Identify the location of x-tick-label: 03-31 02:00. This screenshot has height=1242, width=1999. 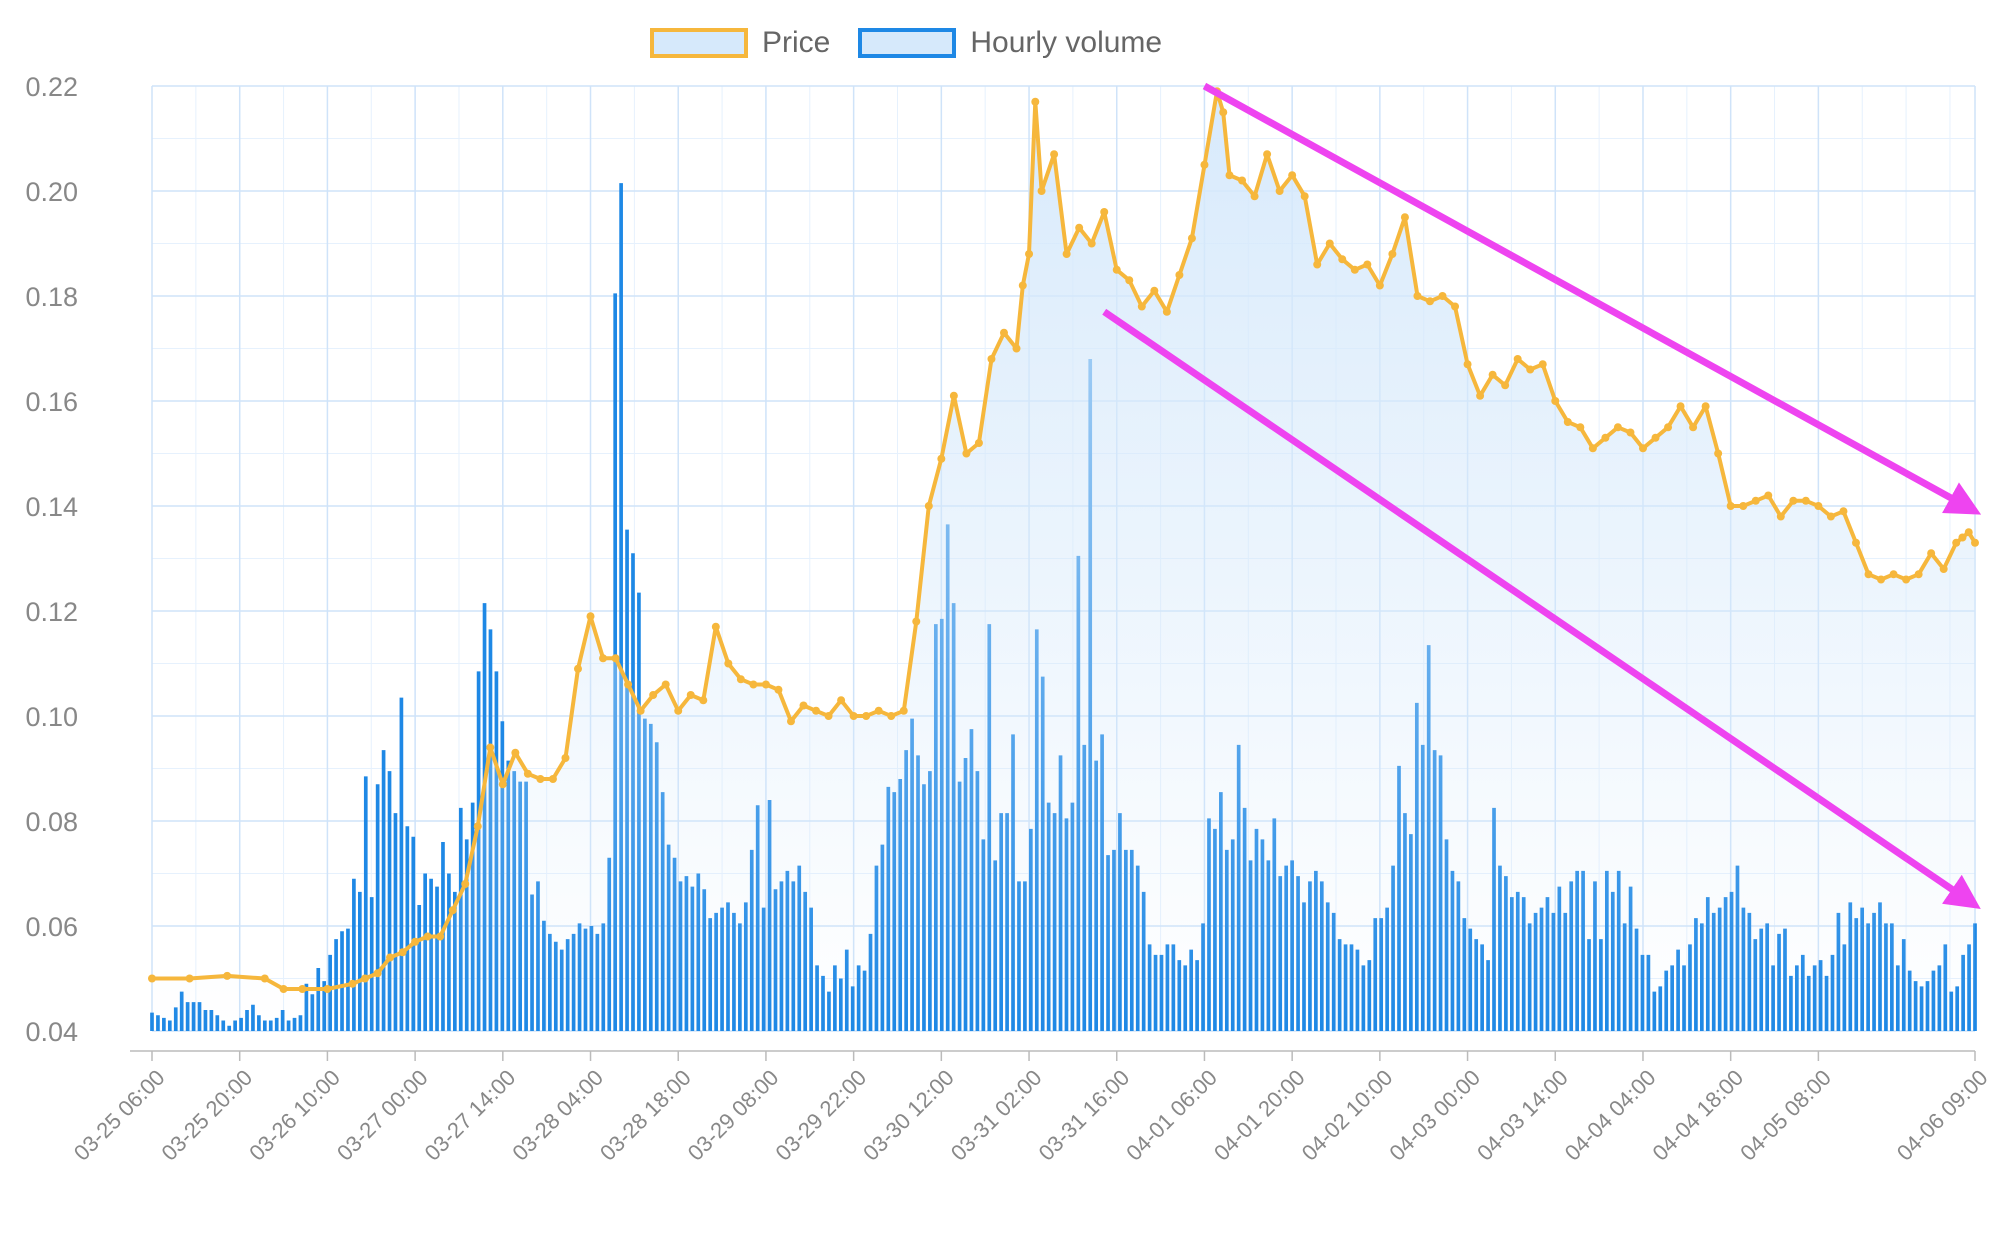
(996, 1115).